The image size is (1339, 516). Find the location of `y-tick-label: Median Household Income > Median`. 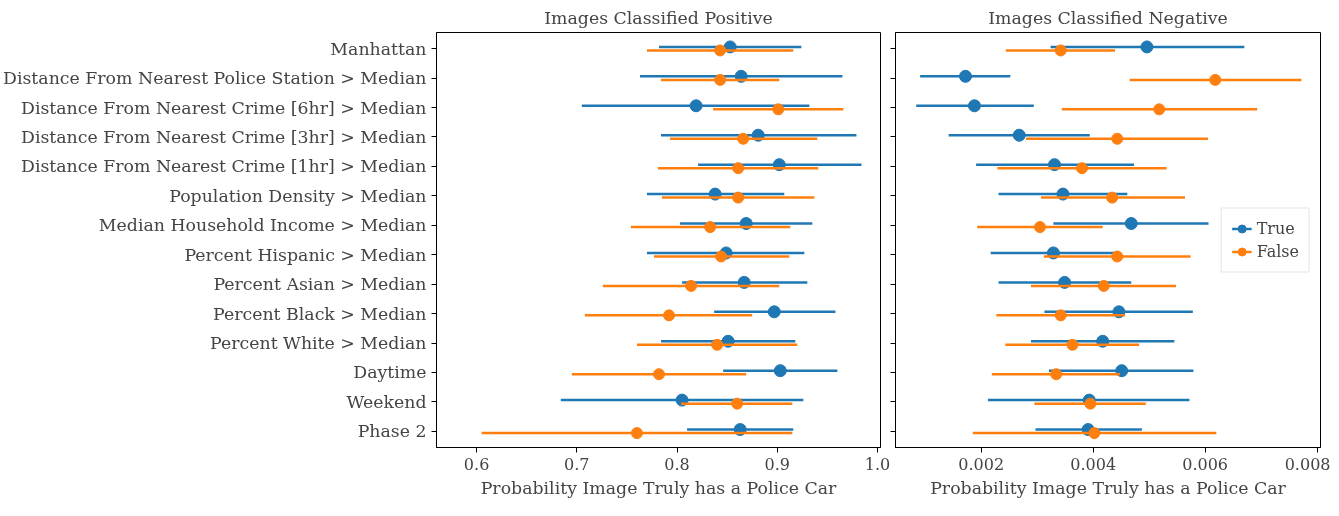

y-tick-label: Median Household Income > Median is located at coordinates (262, 225).